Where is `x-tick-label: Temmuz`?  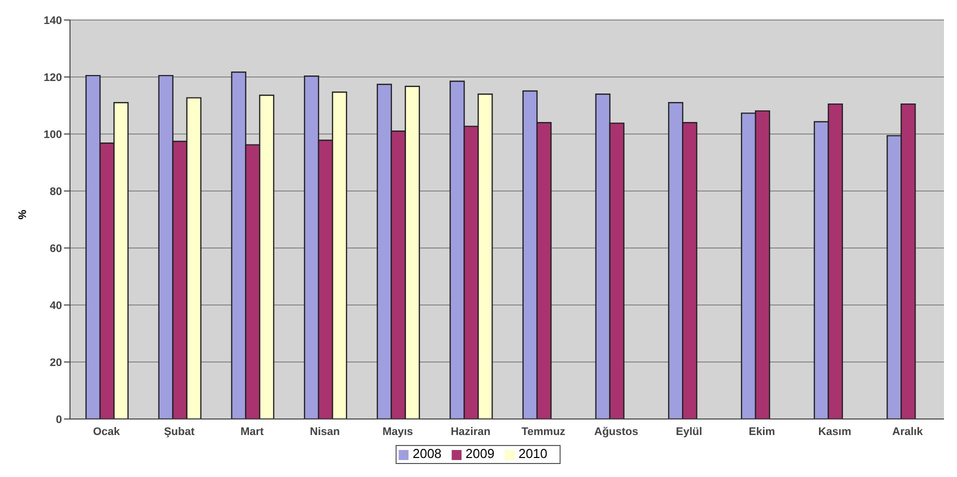
x-tick-label: Temmuz is located at coordinates (544, 432).